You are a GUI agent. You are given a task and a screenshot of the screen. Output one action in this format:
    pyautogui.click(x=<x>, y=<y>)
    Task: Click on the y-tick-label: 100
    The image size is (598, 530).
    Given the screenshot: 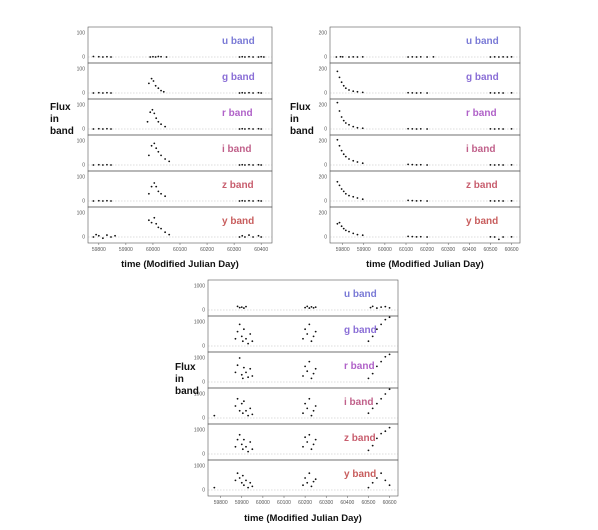 What is the action you would take?
    pyautogui.click(x=81, y=34)
    